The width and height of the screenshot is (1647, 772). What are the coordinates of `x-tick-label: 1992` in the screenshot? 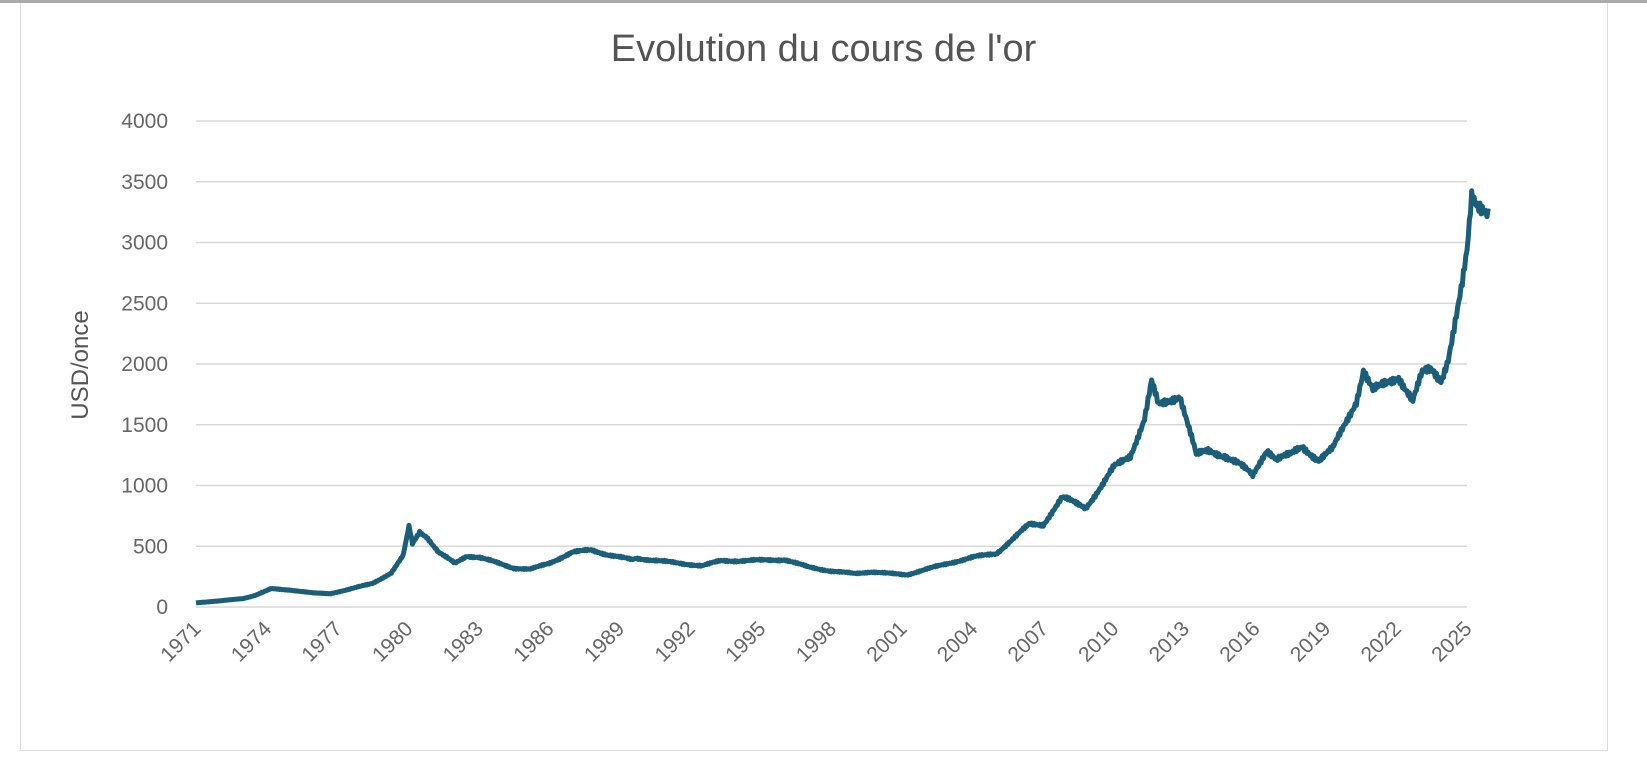 It's located at (675, 641).